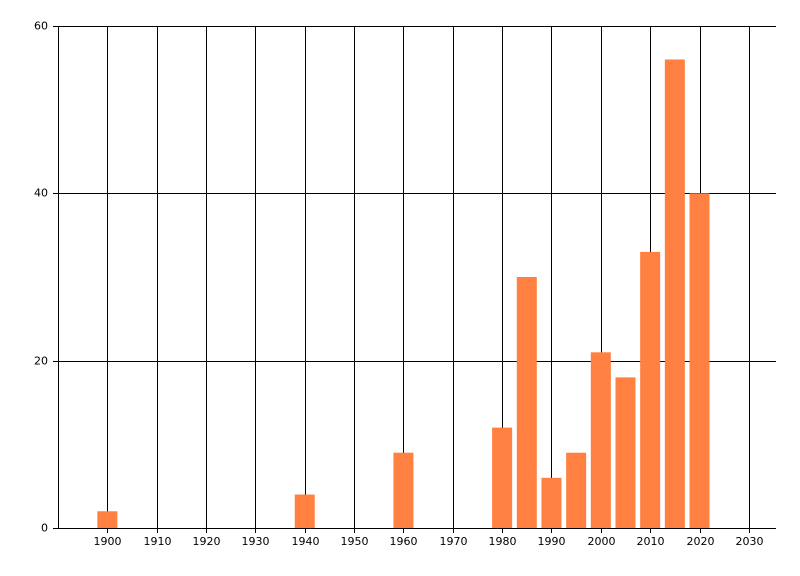 Image resolution: width=800 pixels, height=576 pixels. What do you see at coordinates (602, 541) in the screenshot?
I see `x-tick-label: 2000` at bounding box center [602, 541].